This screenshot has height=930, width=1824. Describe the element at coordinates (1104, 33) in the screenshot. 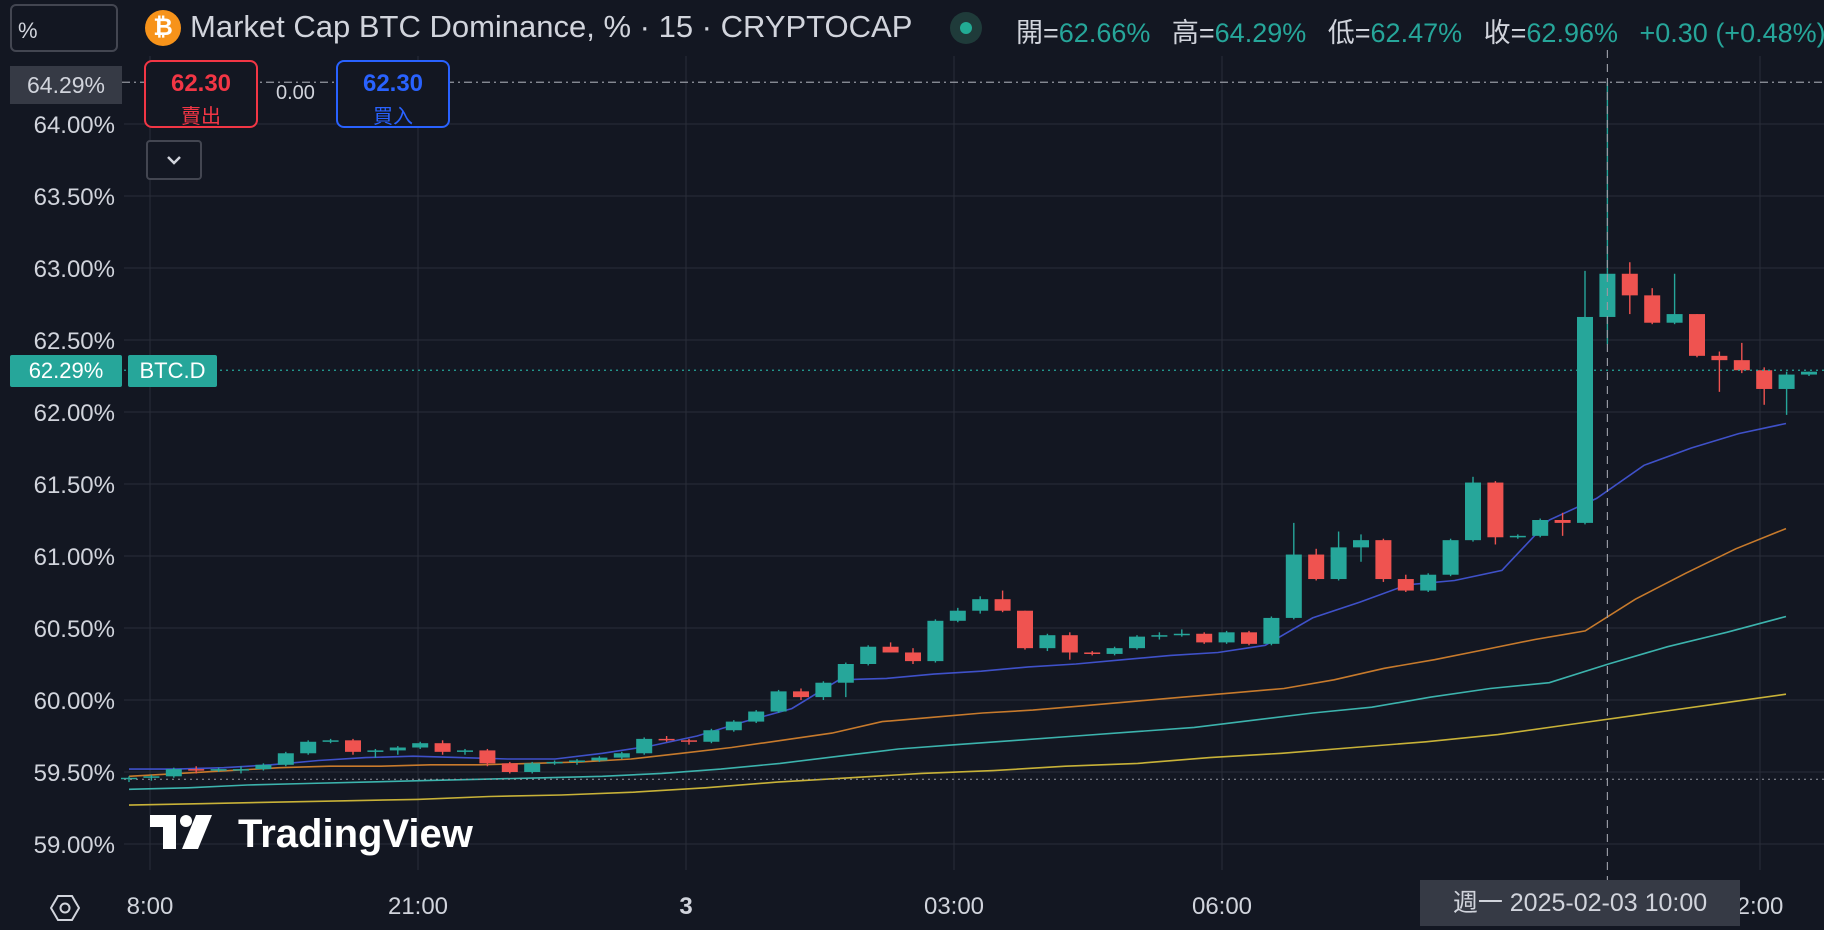

I see `ohlc-open-value: 62.66%` at that location.